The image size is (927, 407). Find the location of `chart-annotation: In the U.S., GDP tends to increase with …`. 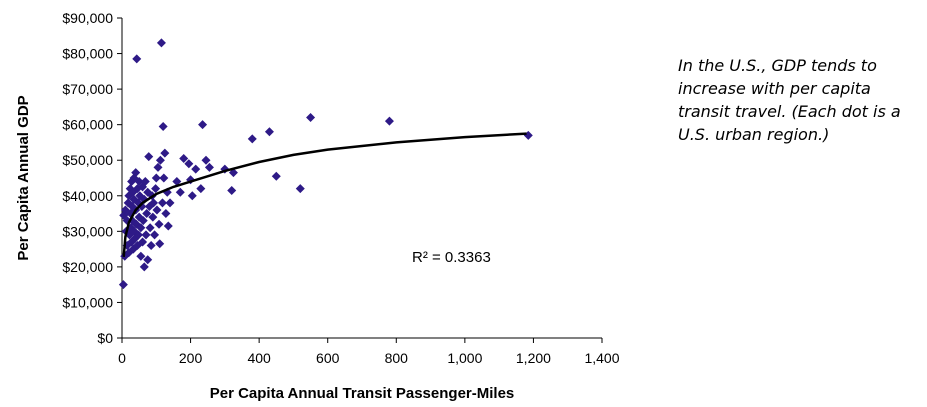

chart-annotation: In the U.S., GDP tends to increase with … is located at coordinates (789, 100).